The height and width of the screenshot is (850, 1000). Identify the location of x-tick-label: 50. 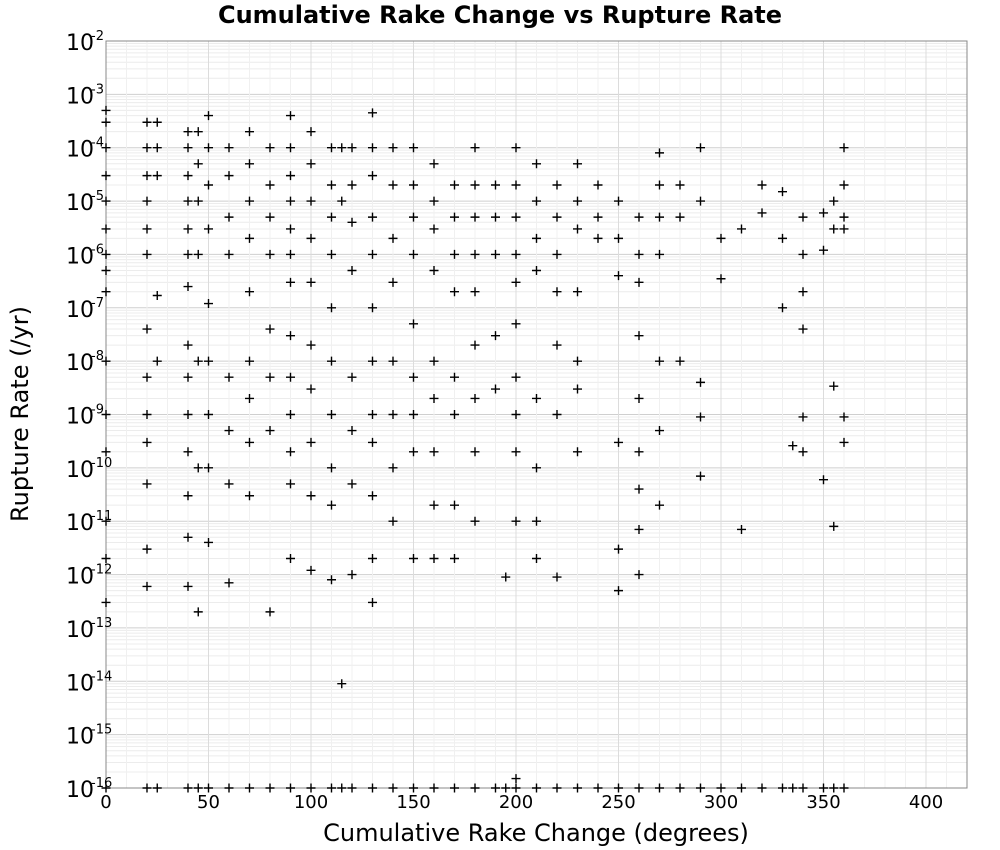
(208, 802).